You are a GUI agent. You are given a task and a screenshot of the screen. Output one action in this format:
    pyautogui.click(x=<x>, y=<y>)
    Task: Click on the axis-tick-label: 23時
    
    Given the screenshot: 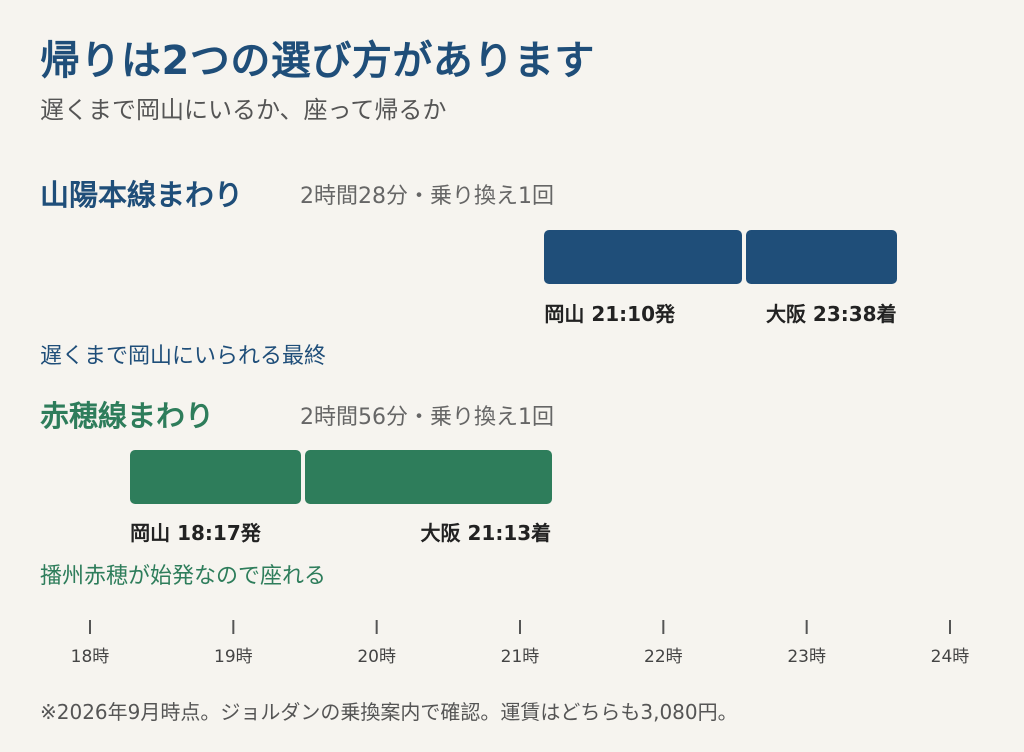 What is the action you would take?
    pyautogui.click(x=806, y=657)
    